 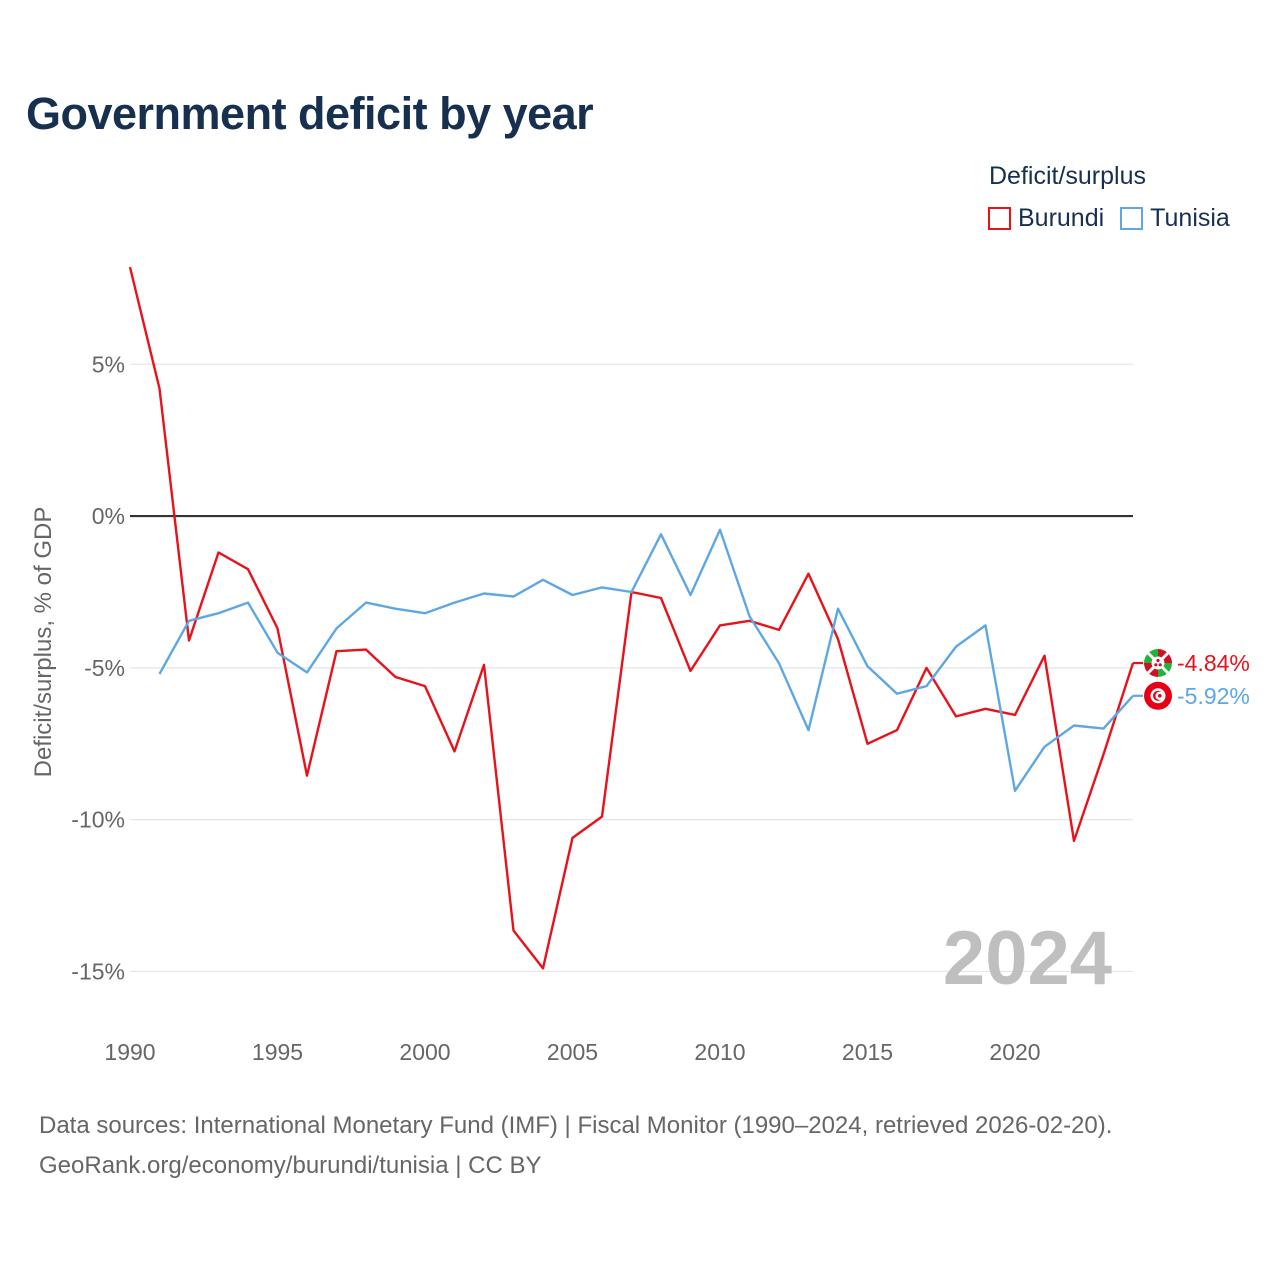 I want to click on y-tick-label: 0%, so click(x=108, y=516).